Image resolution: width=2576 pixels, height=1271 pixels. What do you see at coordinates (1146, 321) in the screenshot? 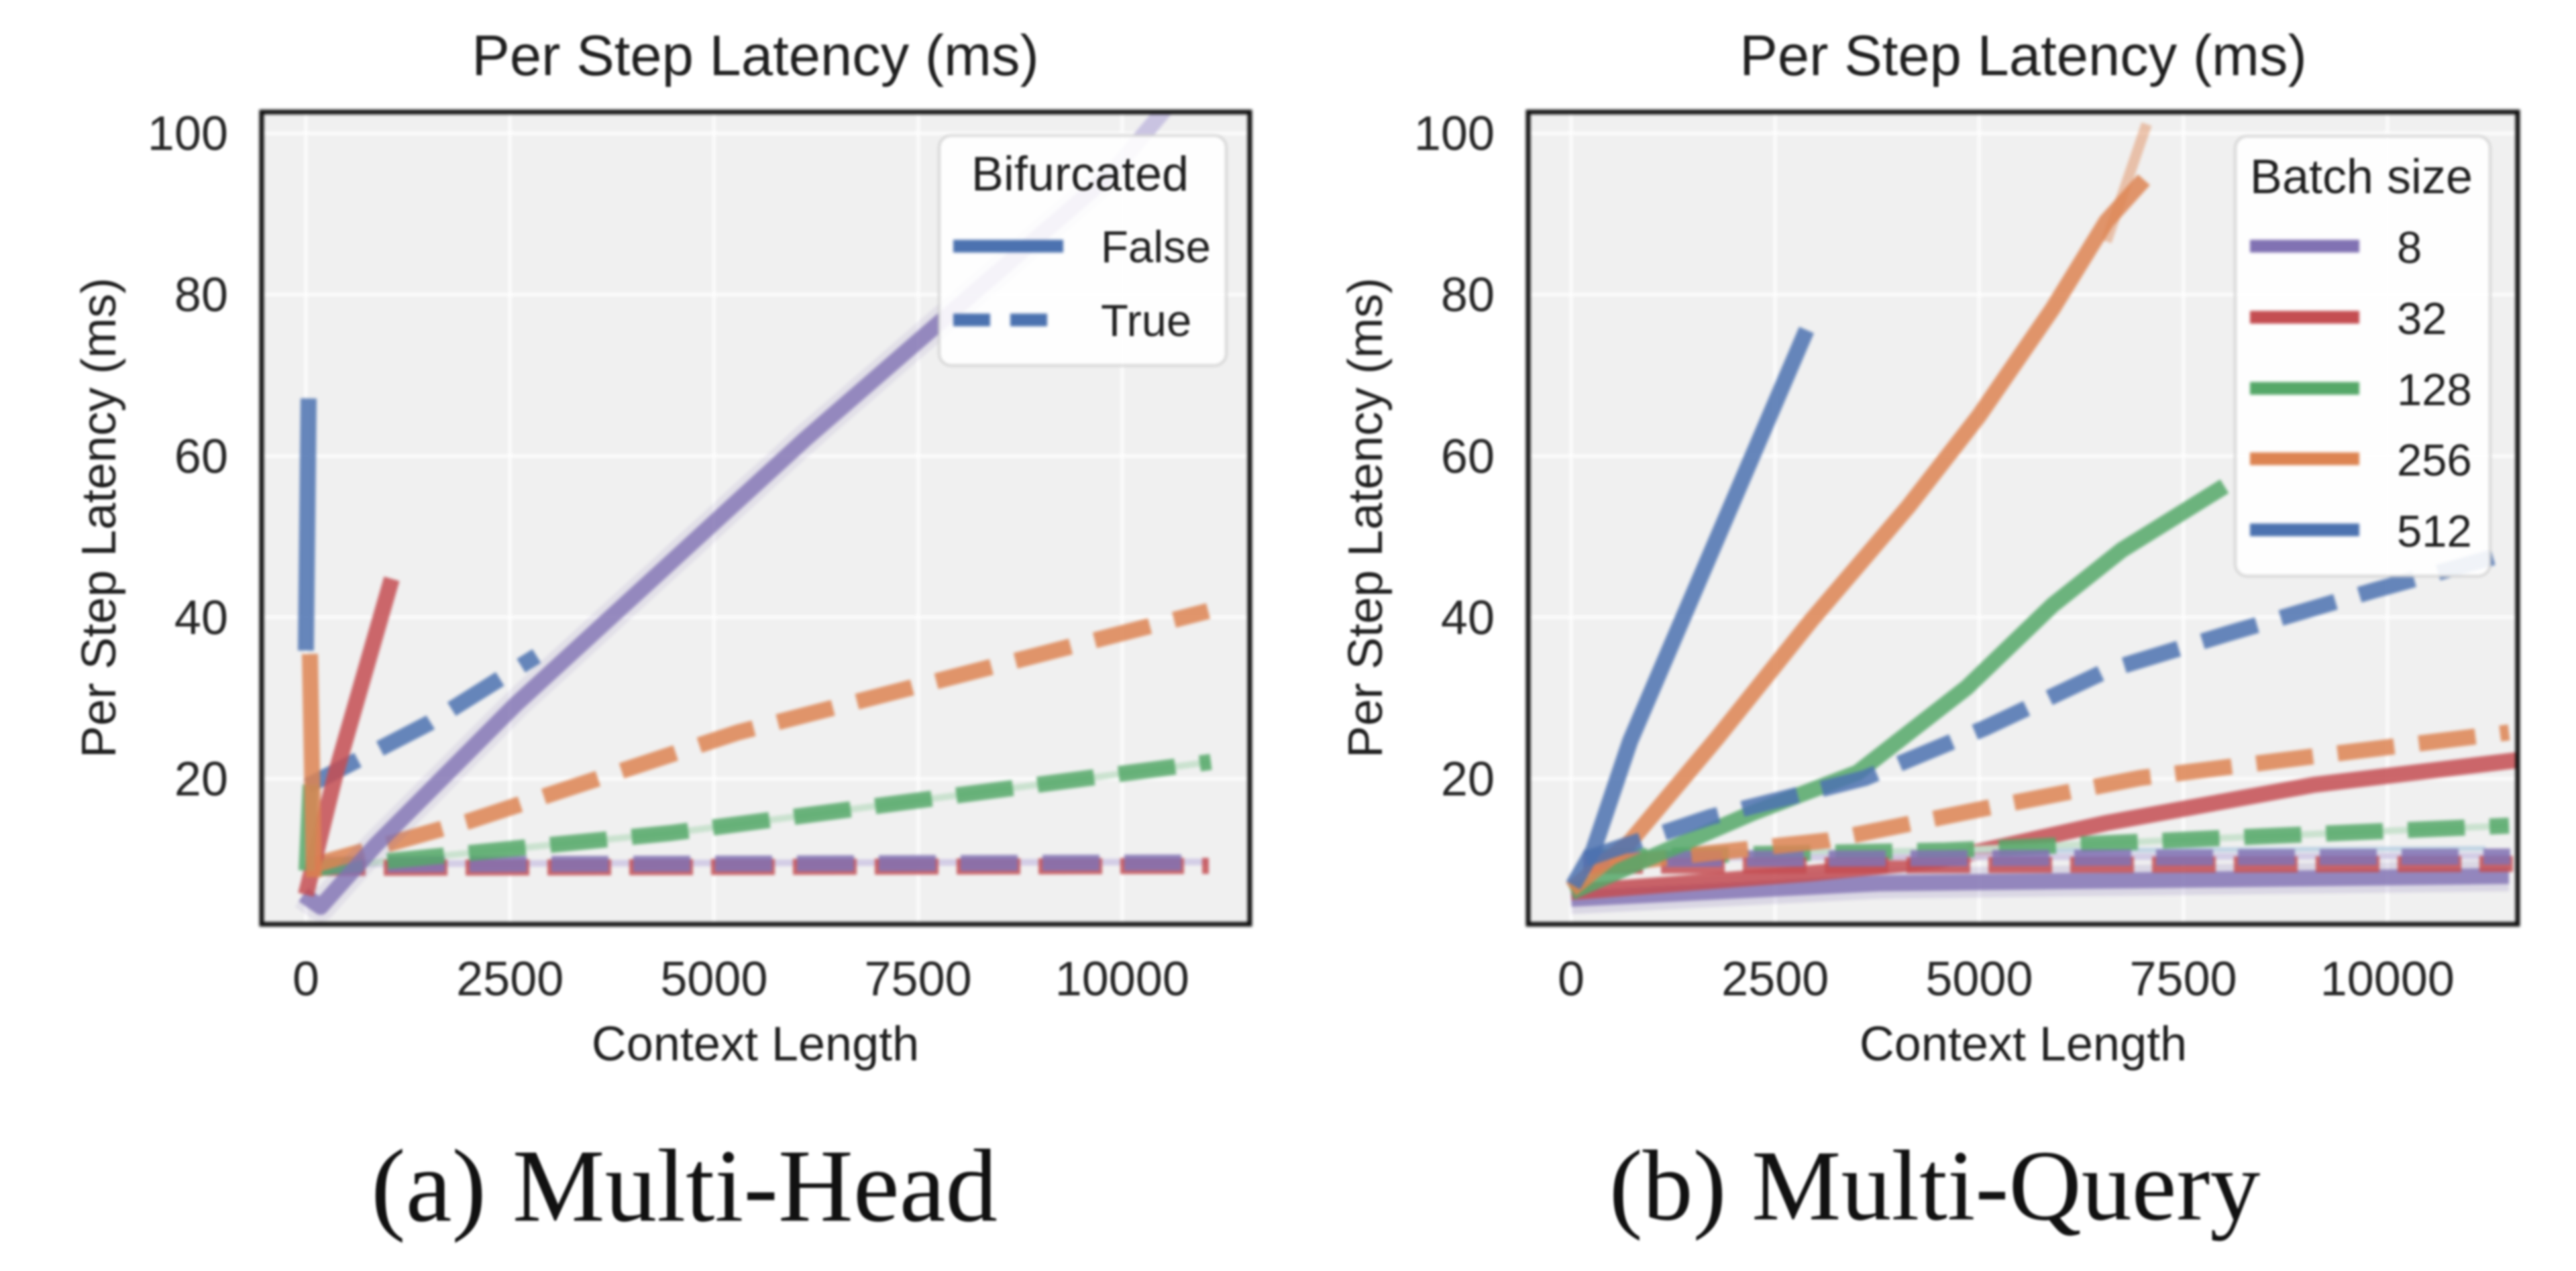
I see `svg-text: True` at bounding box center [1146, 321].